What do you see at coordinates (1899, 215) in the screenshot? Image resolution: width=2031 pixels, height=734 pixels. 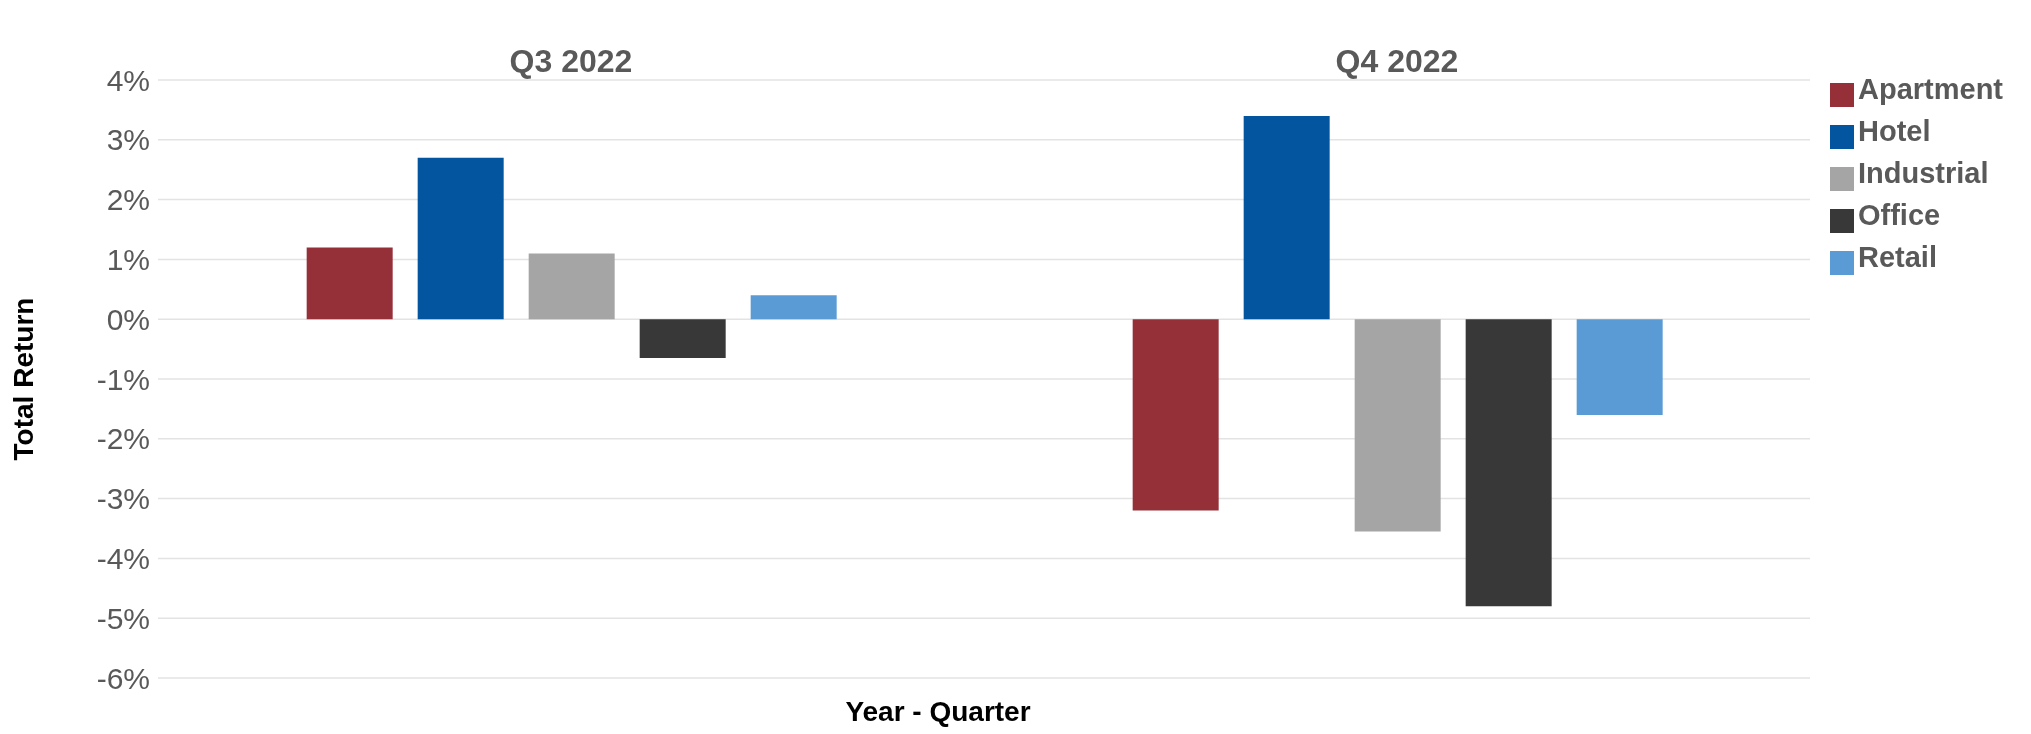 I see `legend-label: Office` at bounding box center [1899, 215].